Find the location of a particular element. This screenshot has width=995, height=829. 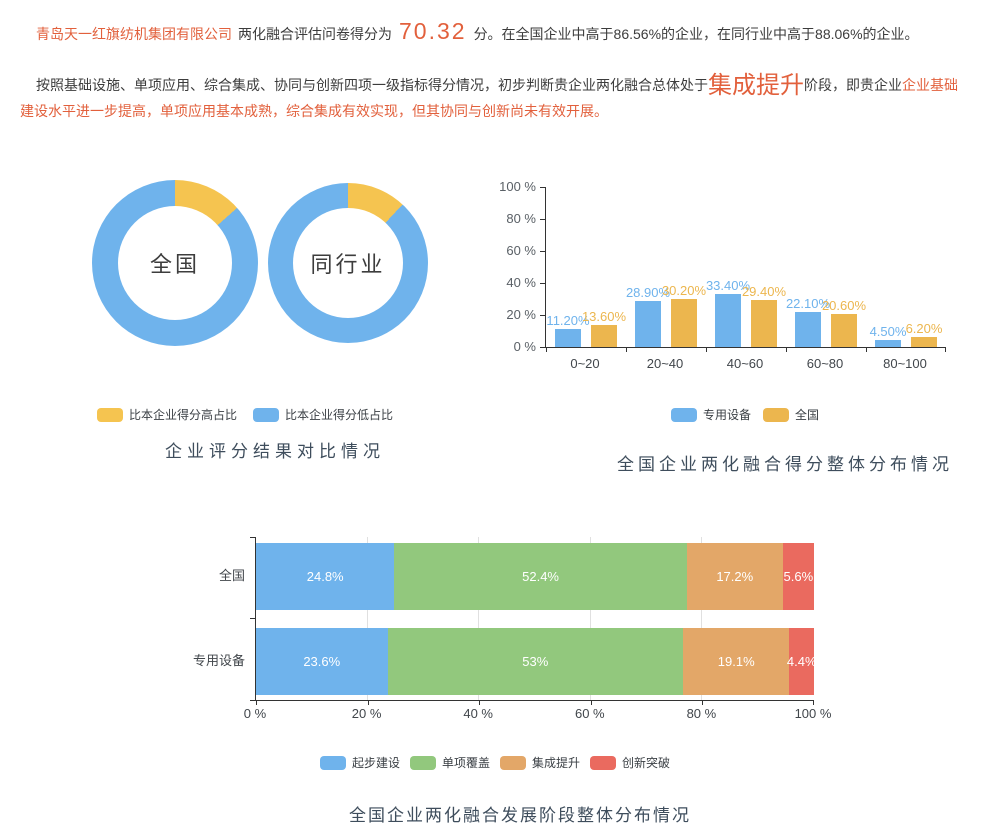

bar-value-label: 6.20% is located at coordinates (924, 329).